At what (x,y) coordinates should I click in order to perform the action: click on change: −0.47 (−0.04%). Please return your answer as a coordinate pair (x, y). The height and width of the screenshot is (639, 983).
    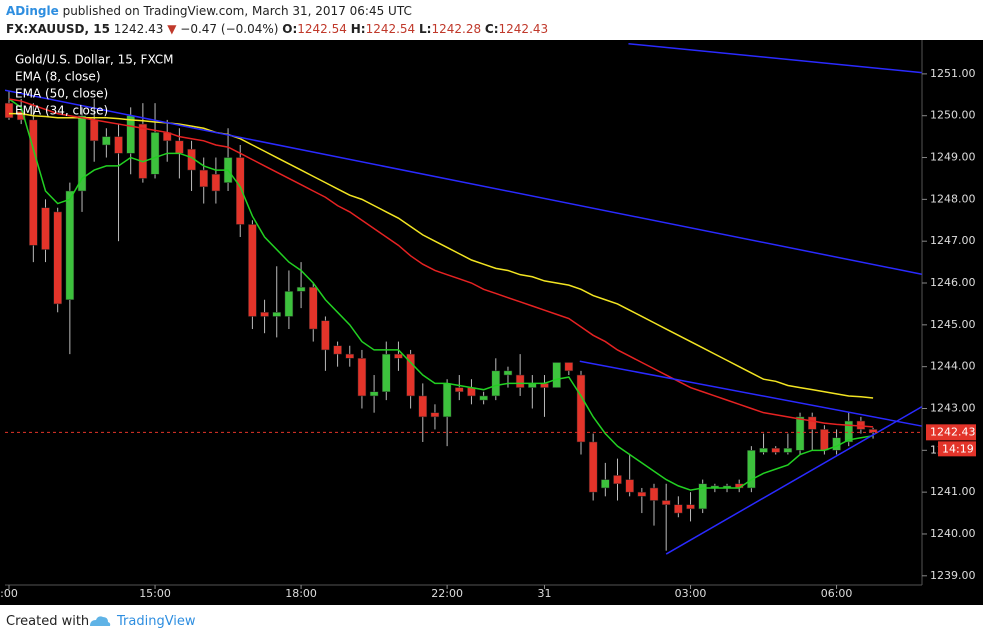
    Looking at the image, I should click on (229, 29).